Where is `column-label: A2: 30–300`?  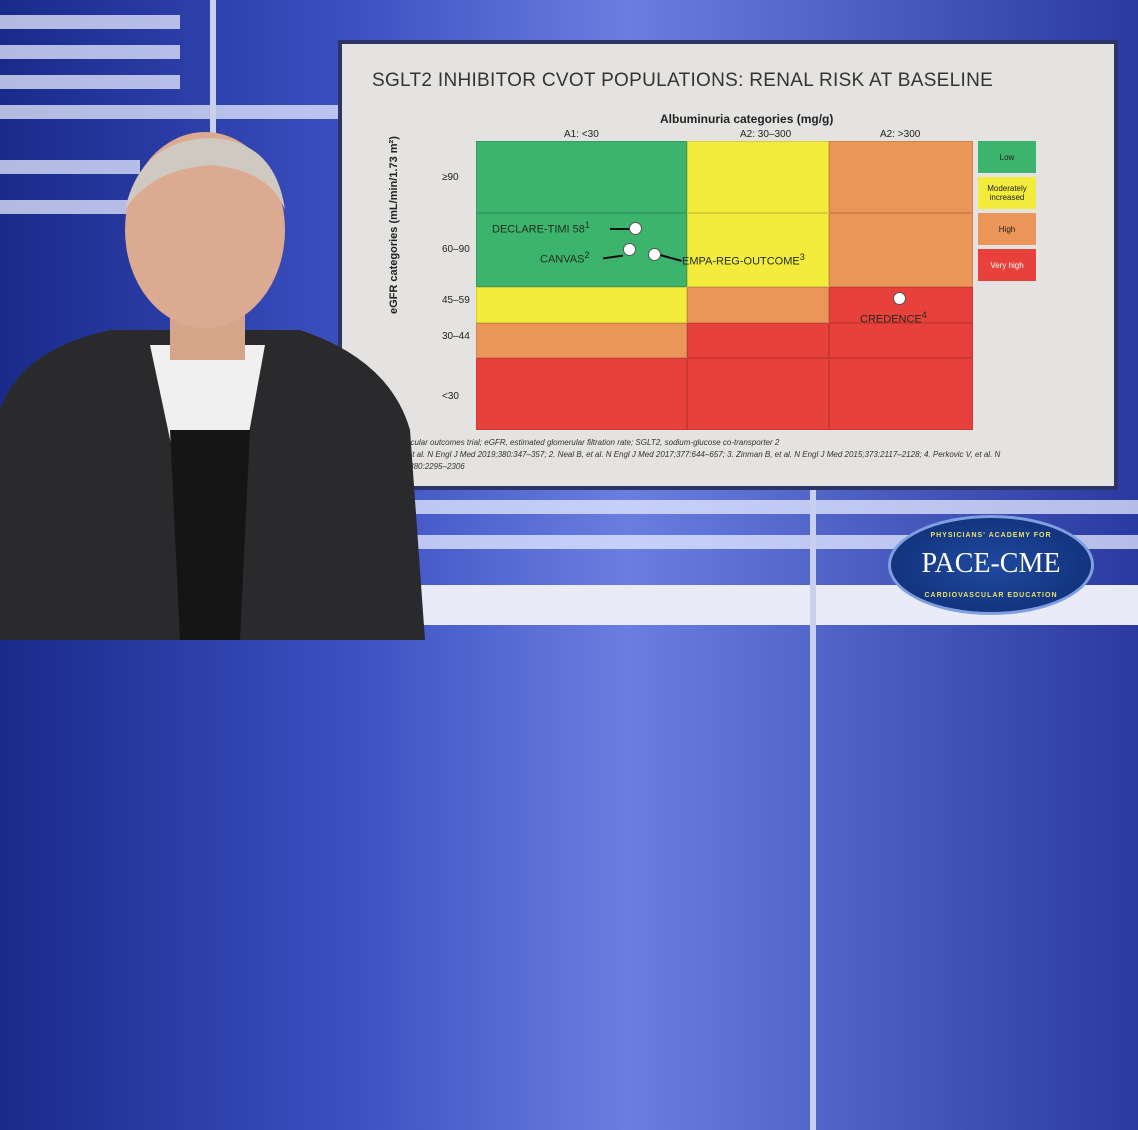 column-label: A2: 30–300 is located at coordinates (766, 134).